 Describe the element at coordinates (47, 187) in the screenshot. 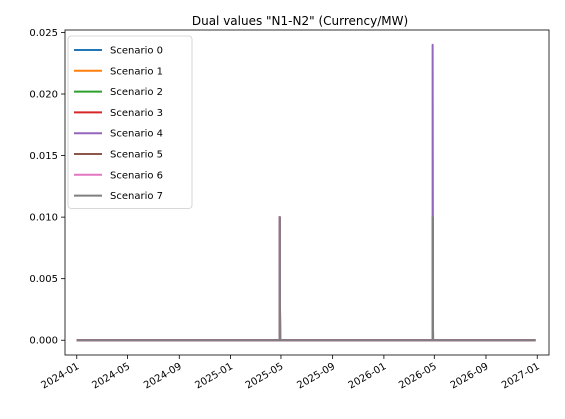

I see `y-axis: 0.000 0.005 0.010 0.015 0.020 0.025` at that location.